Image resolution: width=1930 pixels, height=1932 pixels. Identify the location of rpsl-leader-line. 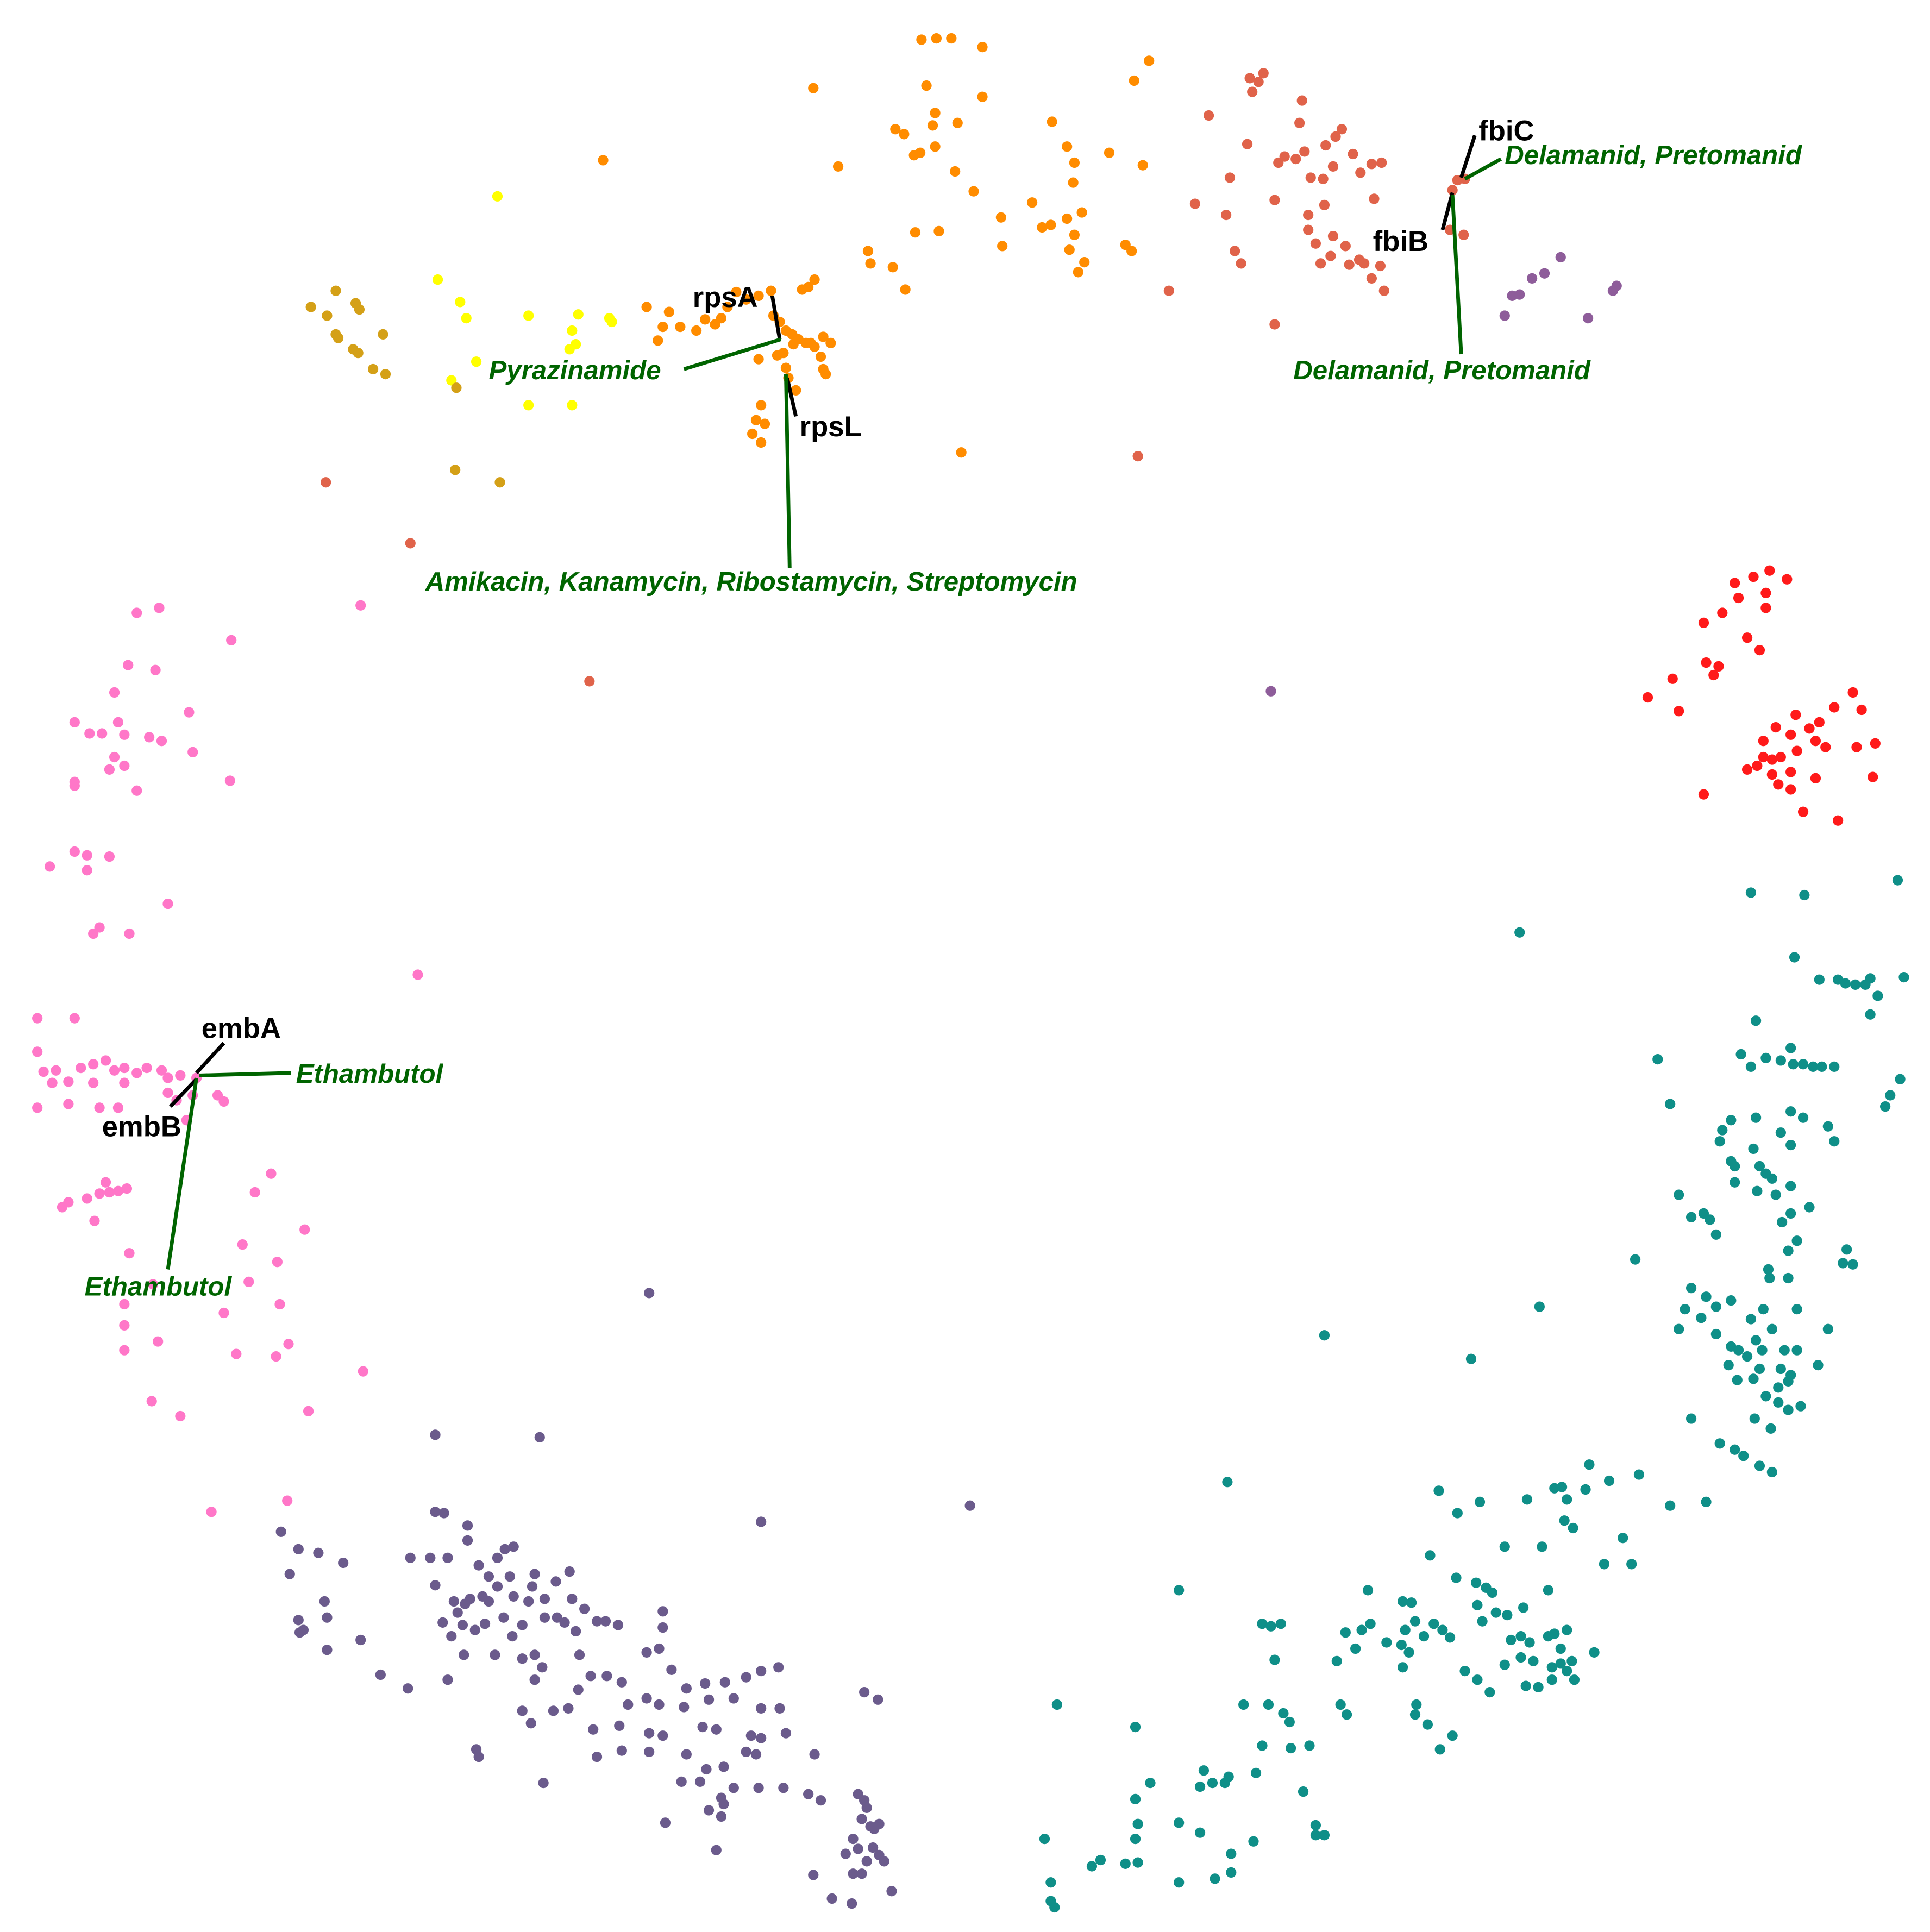
(791, 397).